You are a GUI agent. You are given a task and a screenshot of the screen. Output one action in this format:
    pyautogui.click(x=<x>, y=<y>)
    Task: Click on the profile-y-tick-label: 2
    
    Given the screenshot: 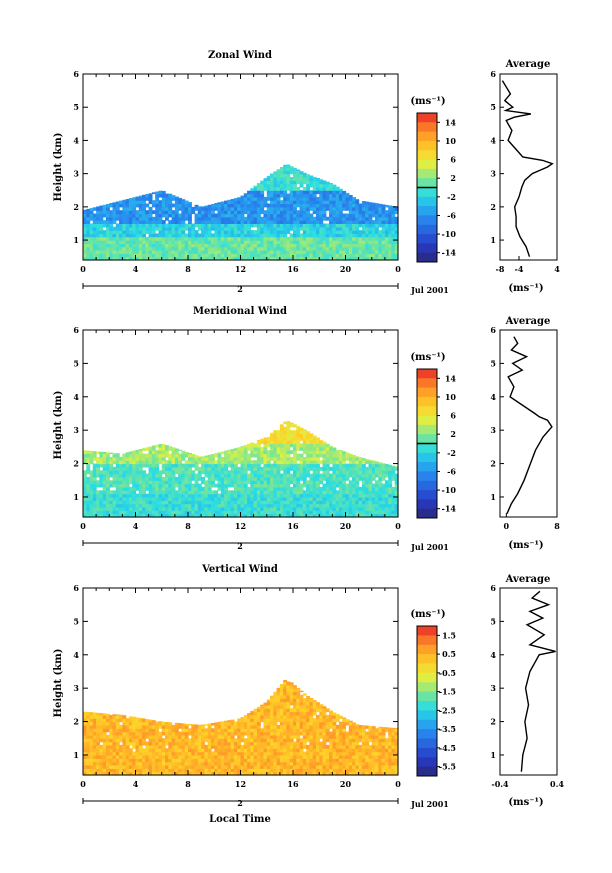 What is the action you would take?
    pyautogui.click(x=493, y=464)
    